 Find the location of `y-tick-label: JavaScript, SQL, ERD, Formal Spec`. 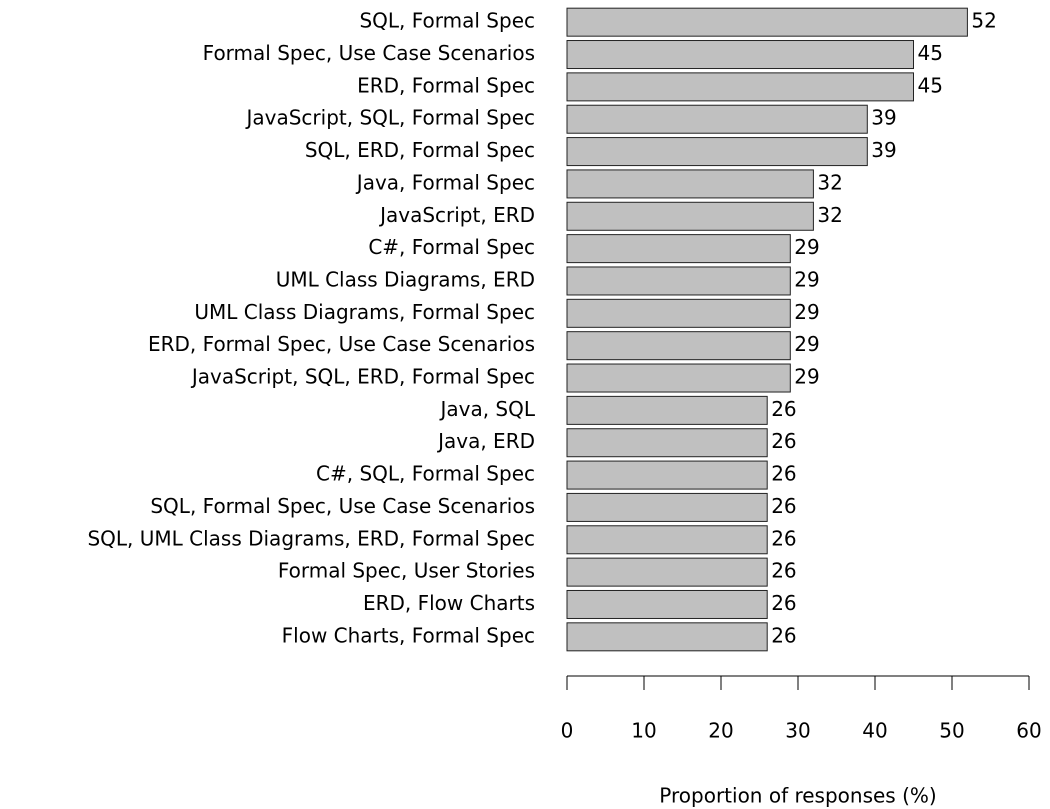

y-tick-label: JavaScript, SQL, ERD, Formal Spec is located at coordinates (362, 377).